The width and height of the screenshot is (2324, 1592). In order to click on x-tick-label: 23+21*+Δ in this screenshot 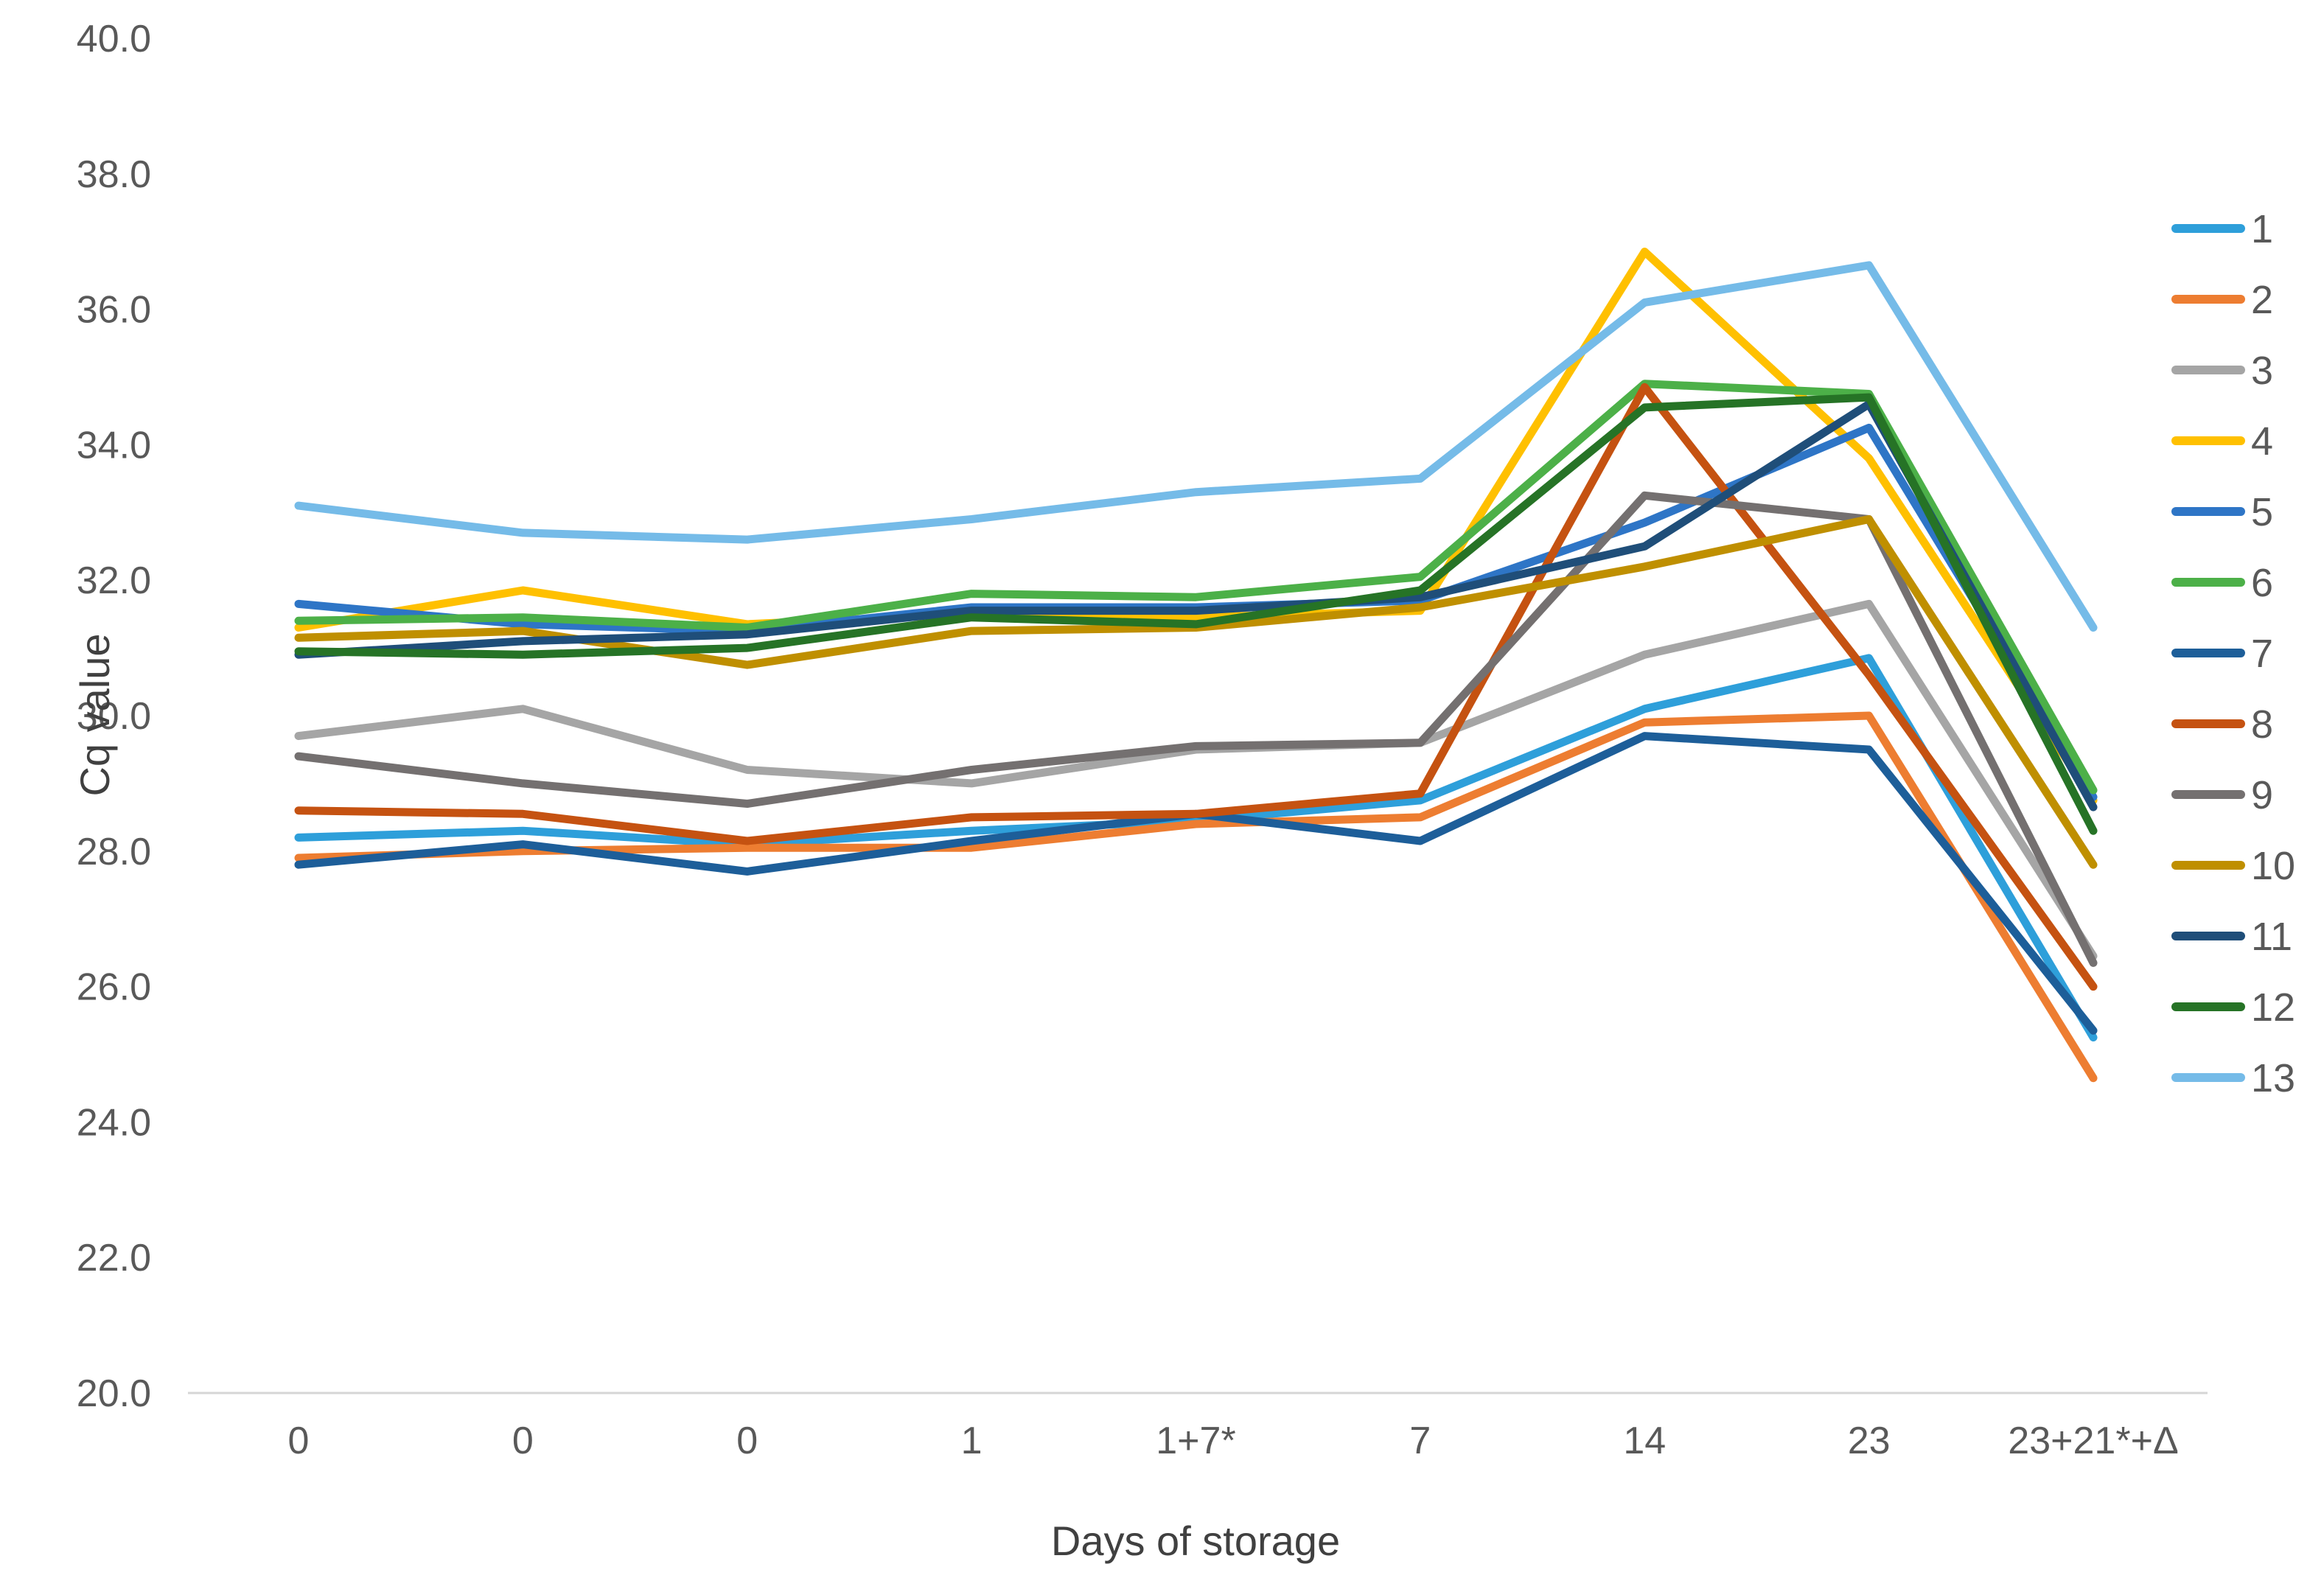, I will do `click(2093, 1441)`.